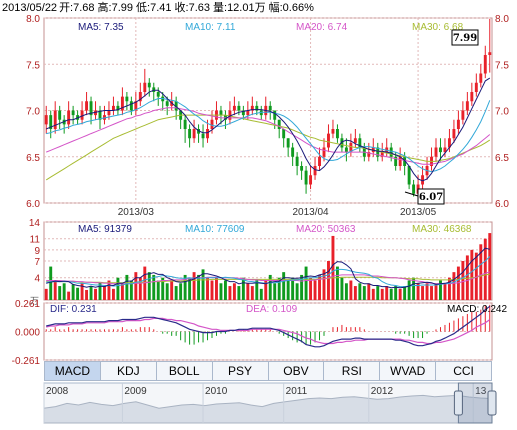 This screenshot has height=430, width=517. Describe the element at coordinates (73, 371) in the screenshot. I see `tab-macd: MACD` at that location.